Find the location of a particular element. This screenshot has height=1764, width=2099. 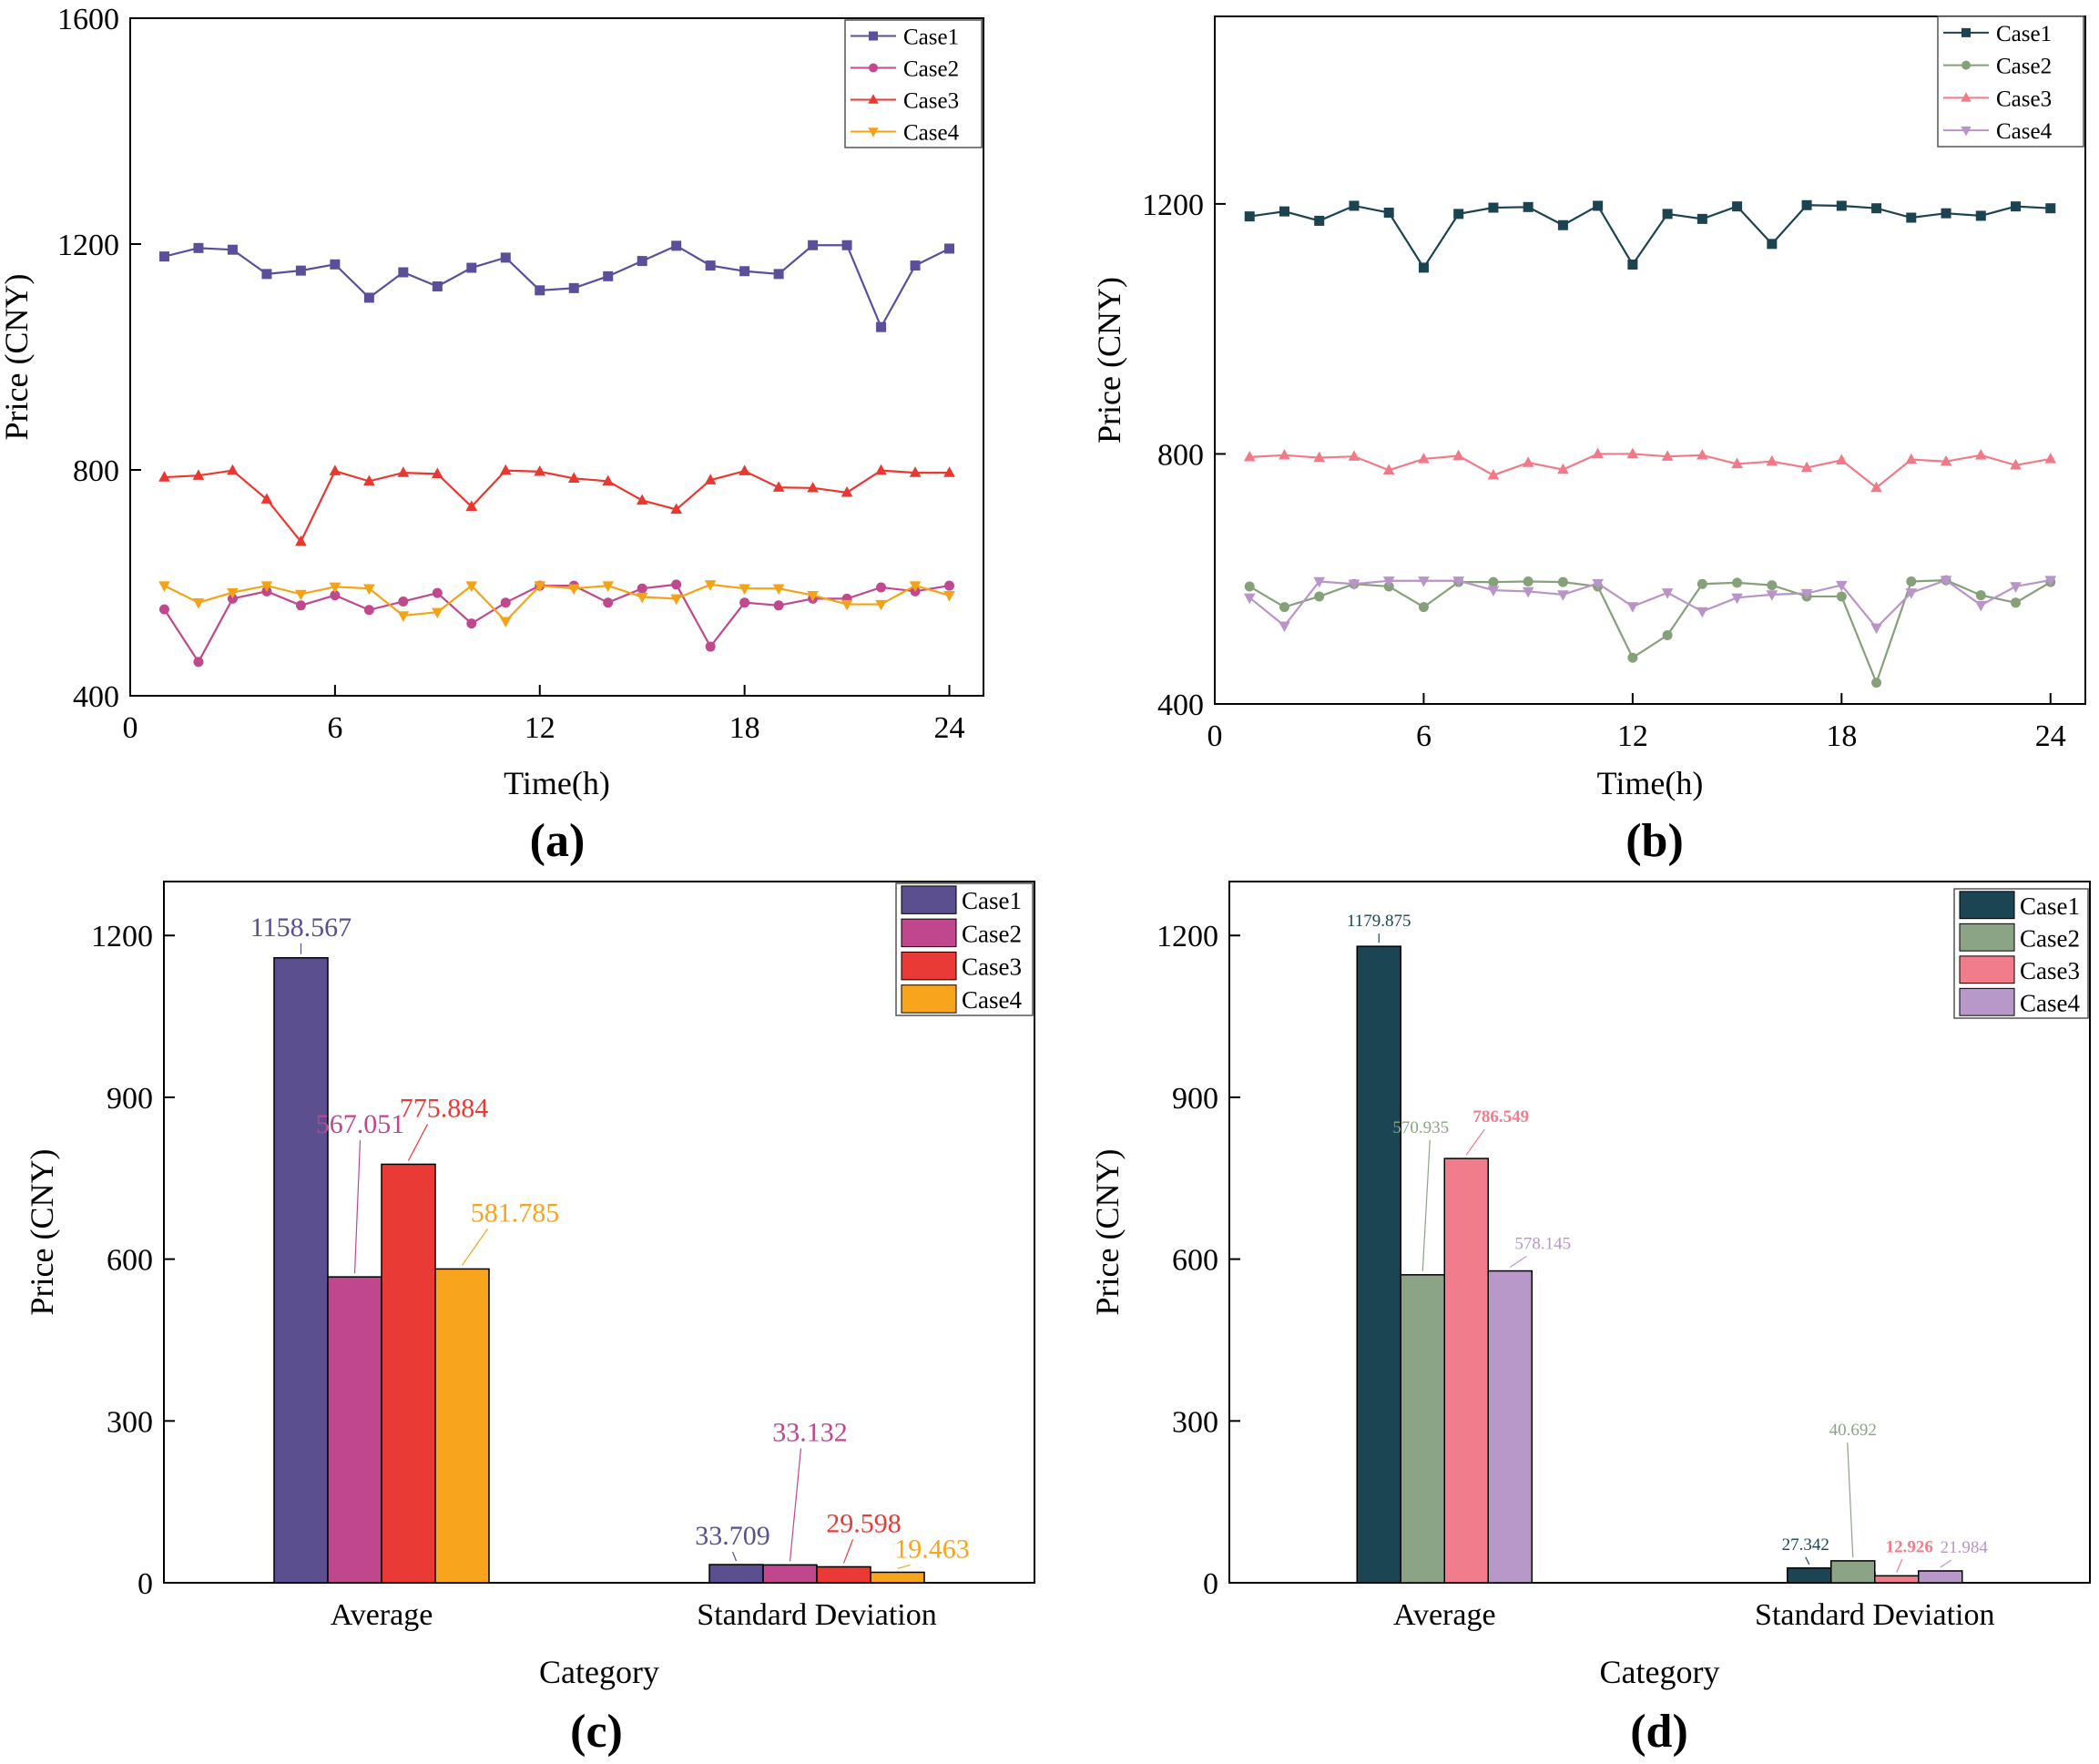

y-tick-label: 800 is located at coordinates (1180, 455).